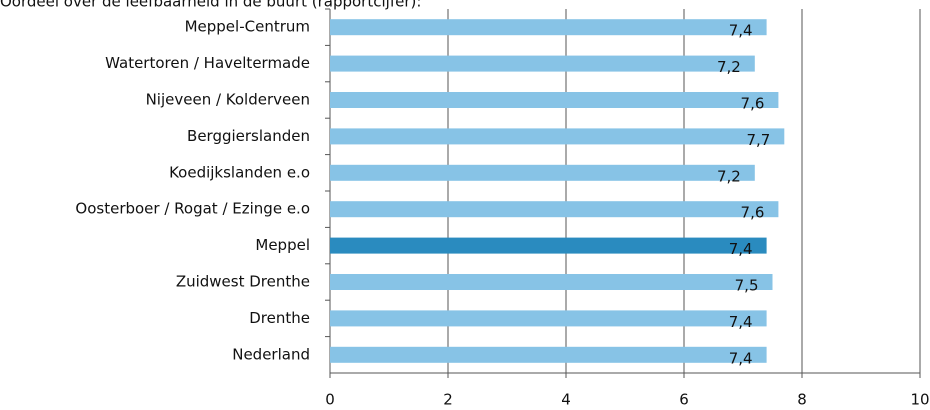 The height and width of the screenshot is (410, 930). I want to click on y-tick-label: Nijeveen / Kolderveen, so click(228, 100).